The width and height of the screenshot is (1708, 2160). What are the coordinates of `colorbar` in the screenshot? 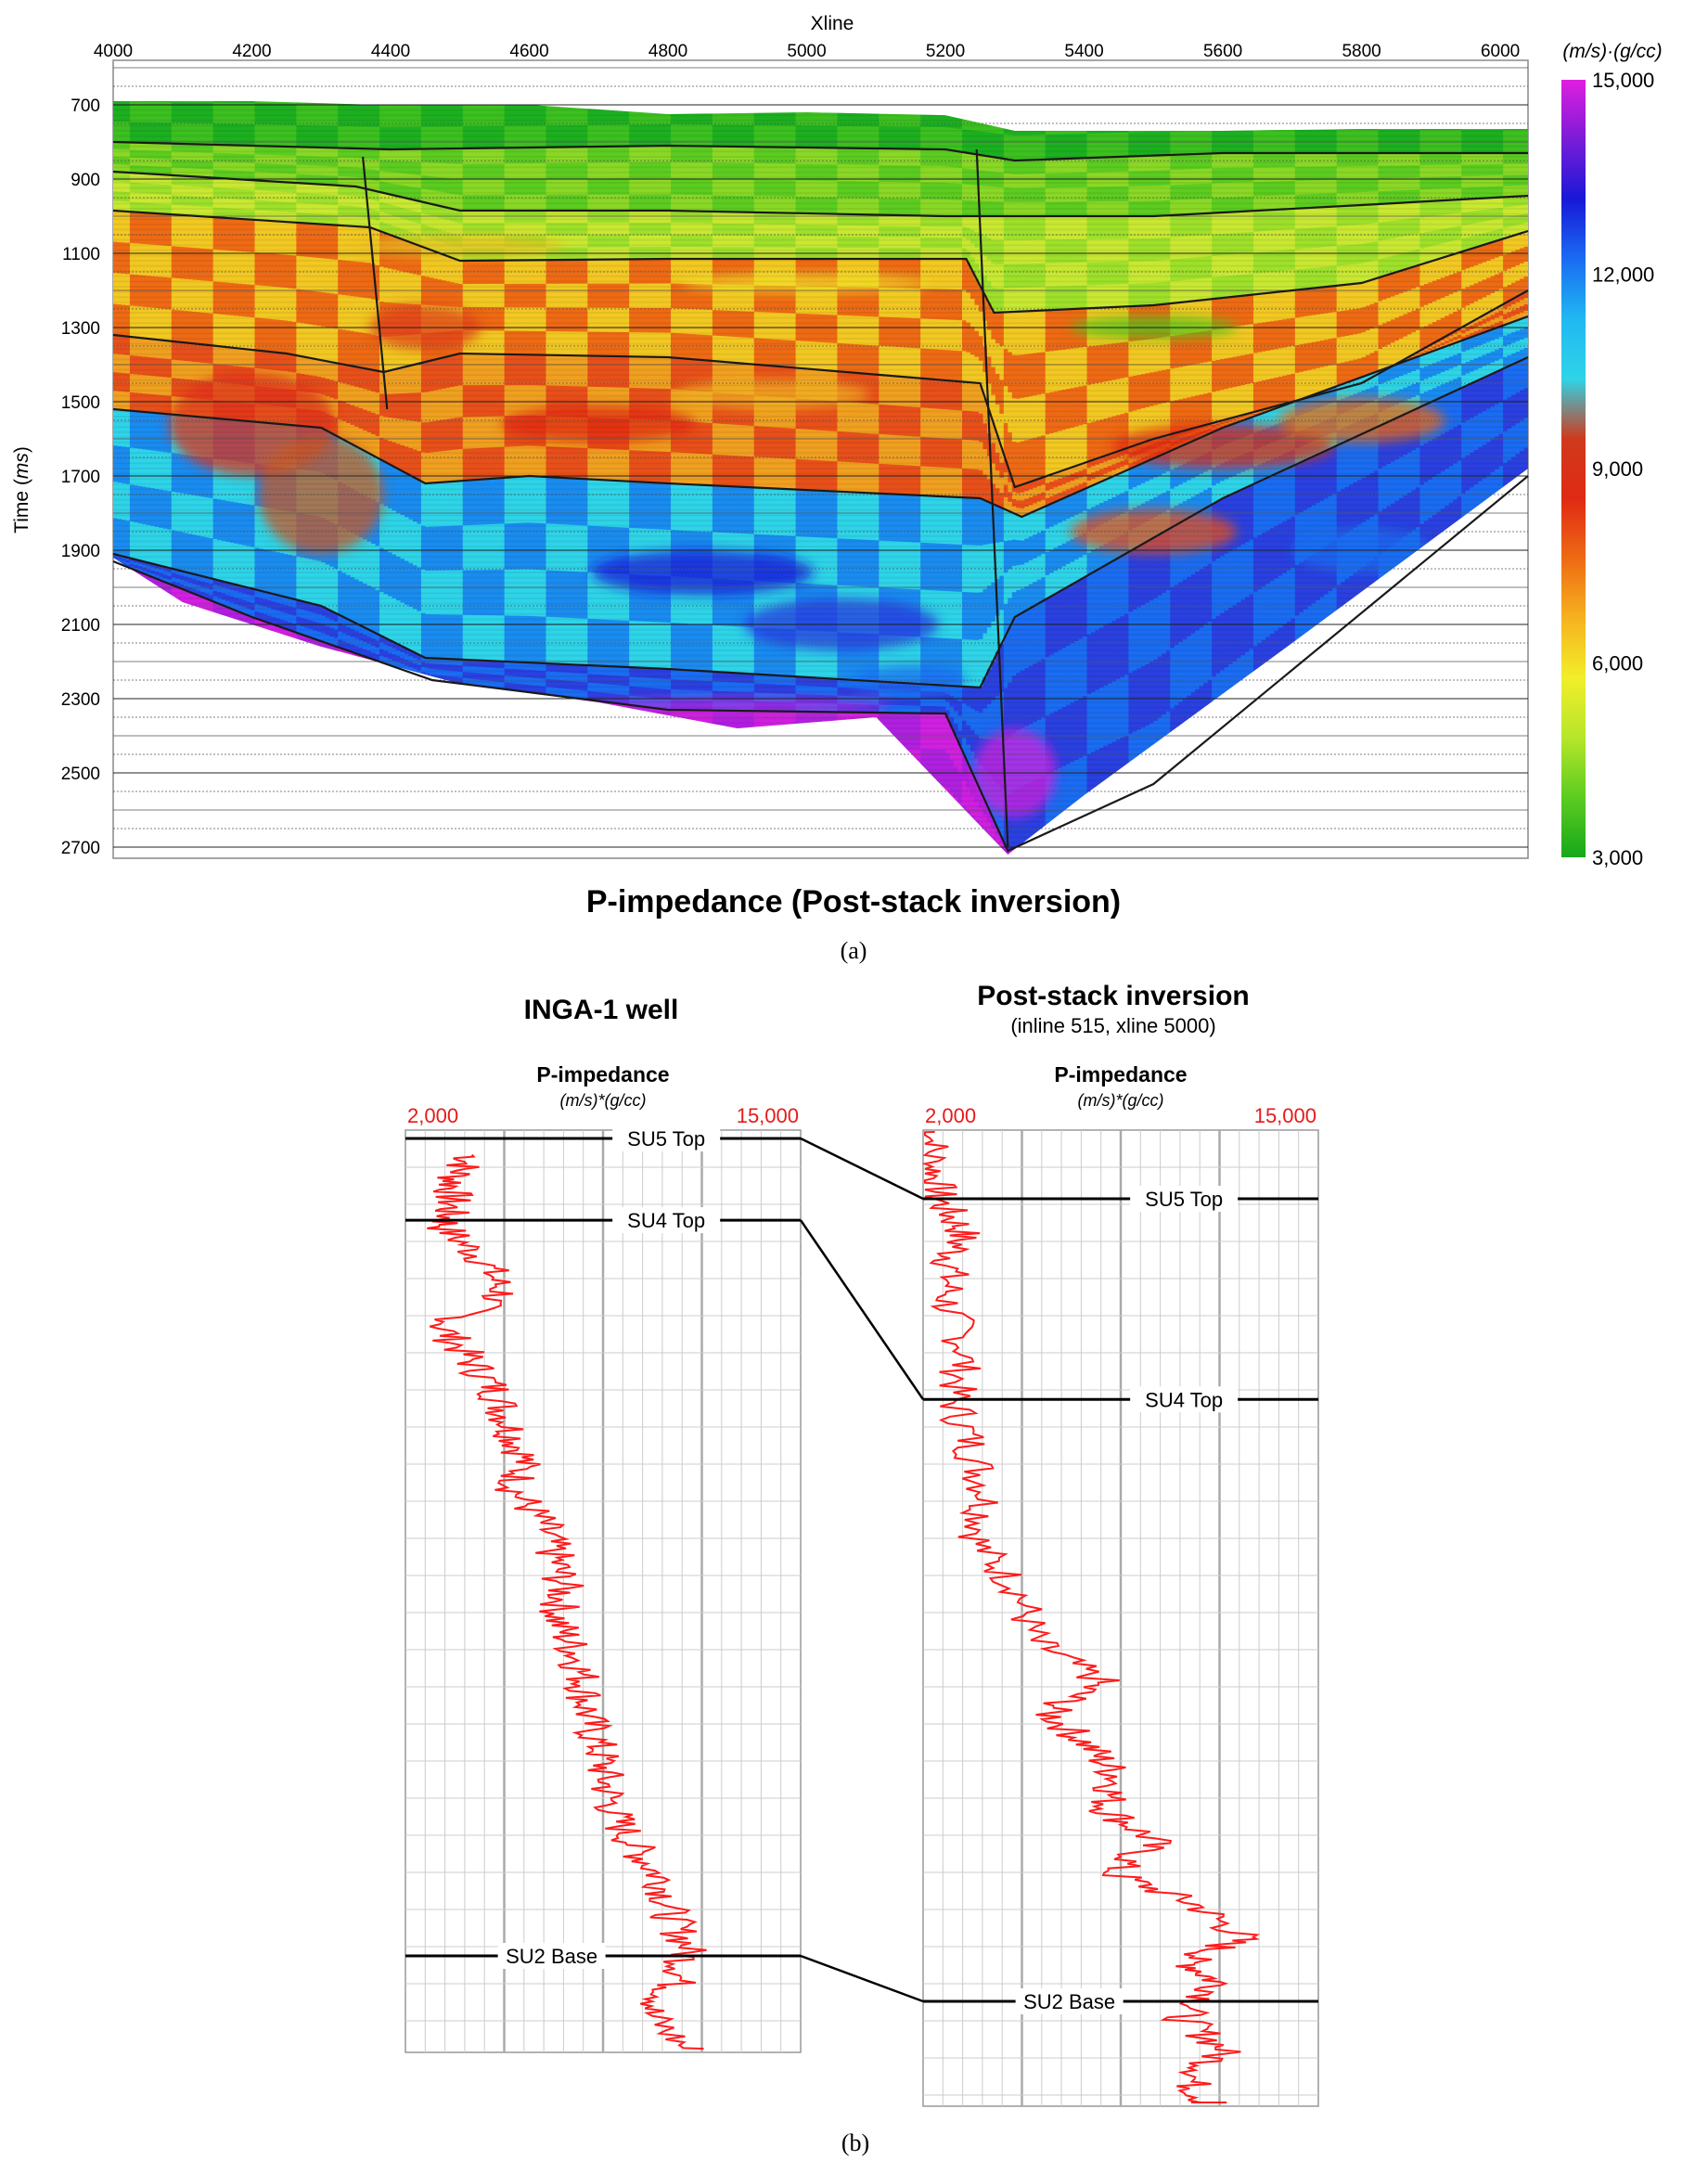 It's located at (1573, 468).